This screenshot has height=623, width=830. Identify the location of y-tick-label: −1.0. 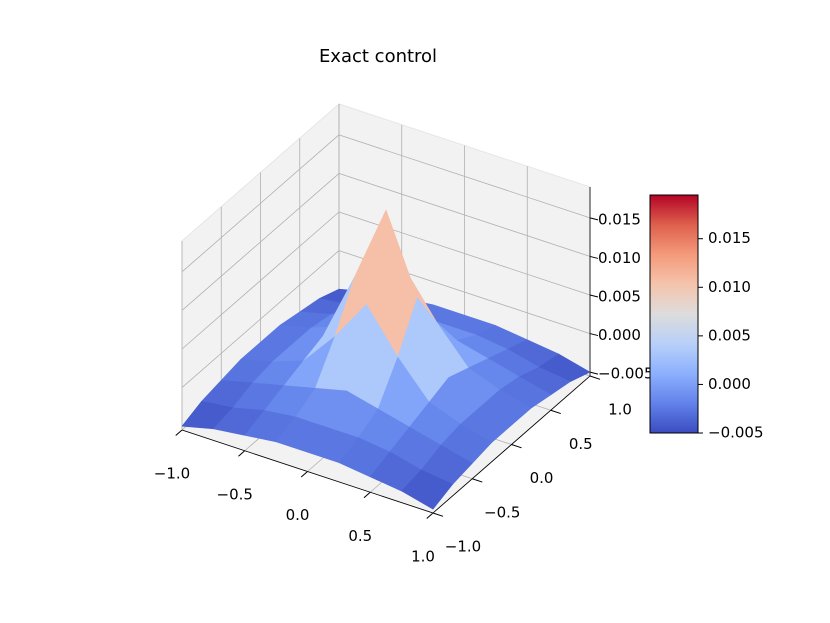
(463, 547).